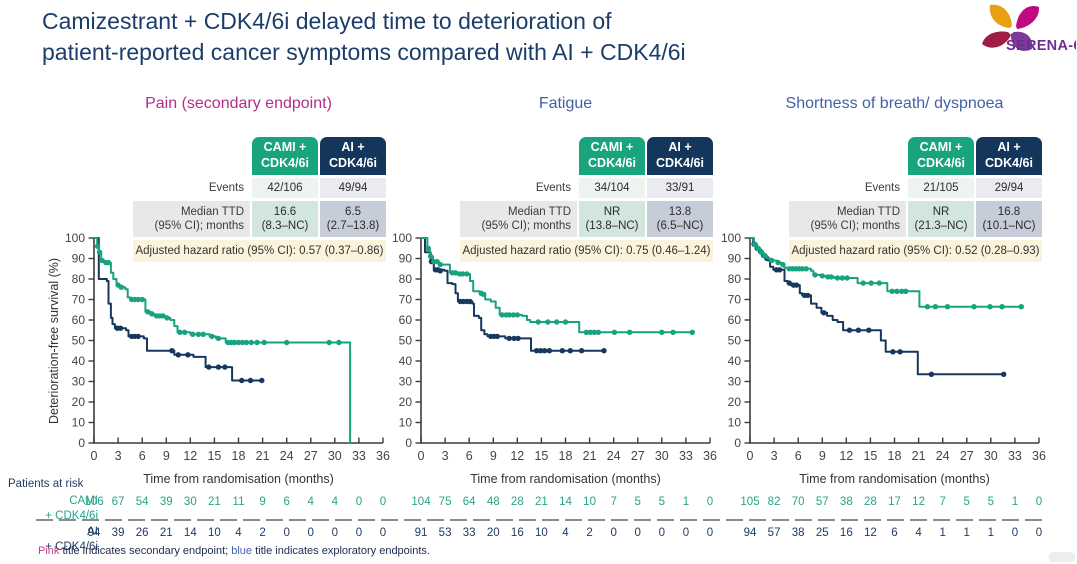 Image resolution: width=1077 pixels, height=564 pixels. What do you see at coordinates (71, 508) in the screenshot?
I see `at-risk-row-label-cami: CAMI + CDK4/6i` at bounding box center [71, 508].